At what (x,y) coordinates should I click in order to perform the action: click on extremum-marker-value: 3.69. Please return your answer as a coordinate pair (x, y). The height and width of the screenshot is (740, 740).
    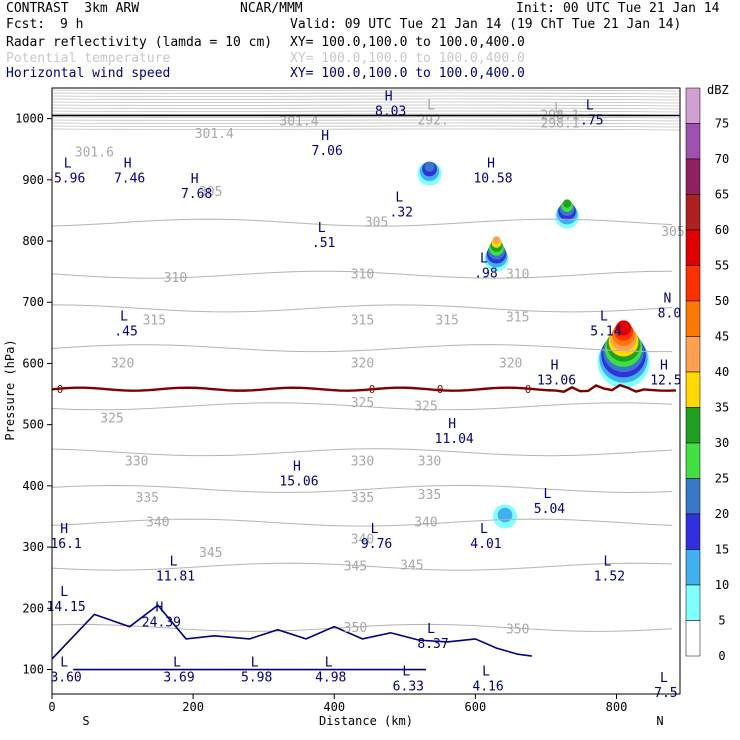
    Looking at the image, I should click on (178, 678).